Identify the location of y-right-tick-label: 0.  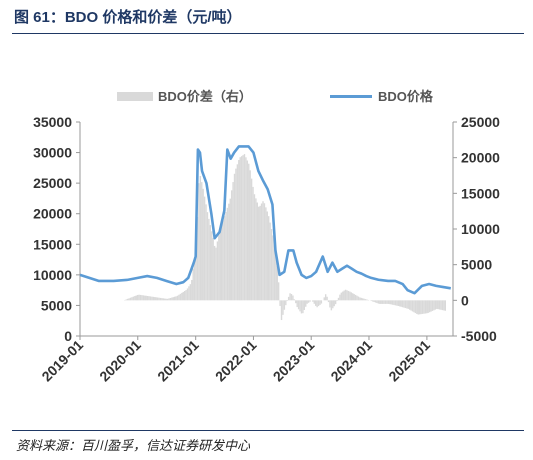
(465, 300).